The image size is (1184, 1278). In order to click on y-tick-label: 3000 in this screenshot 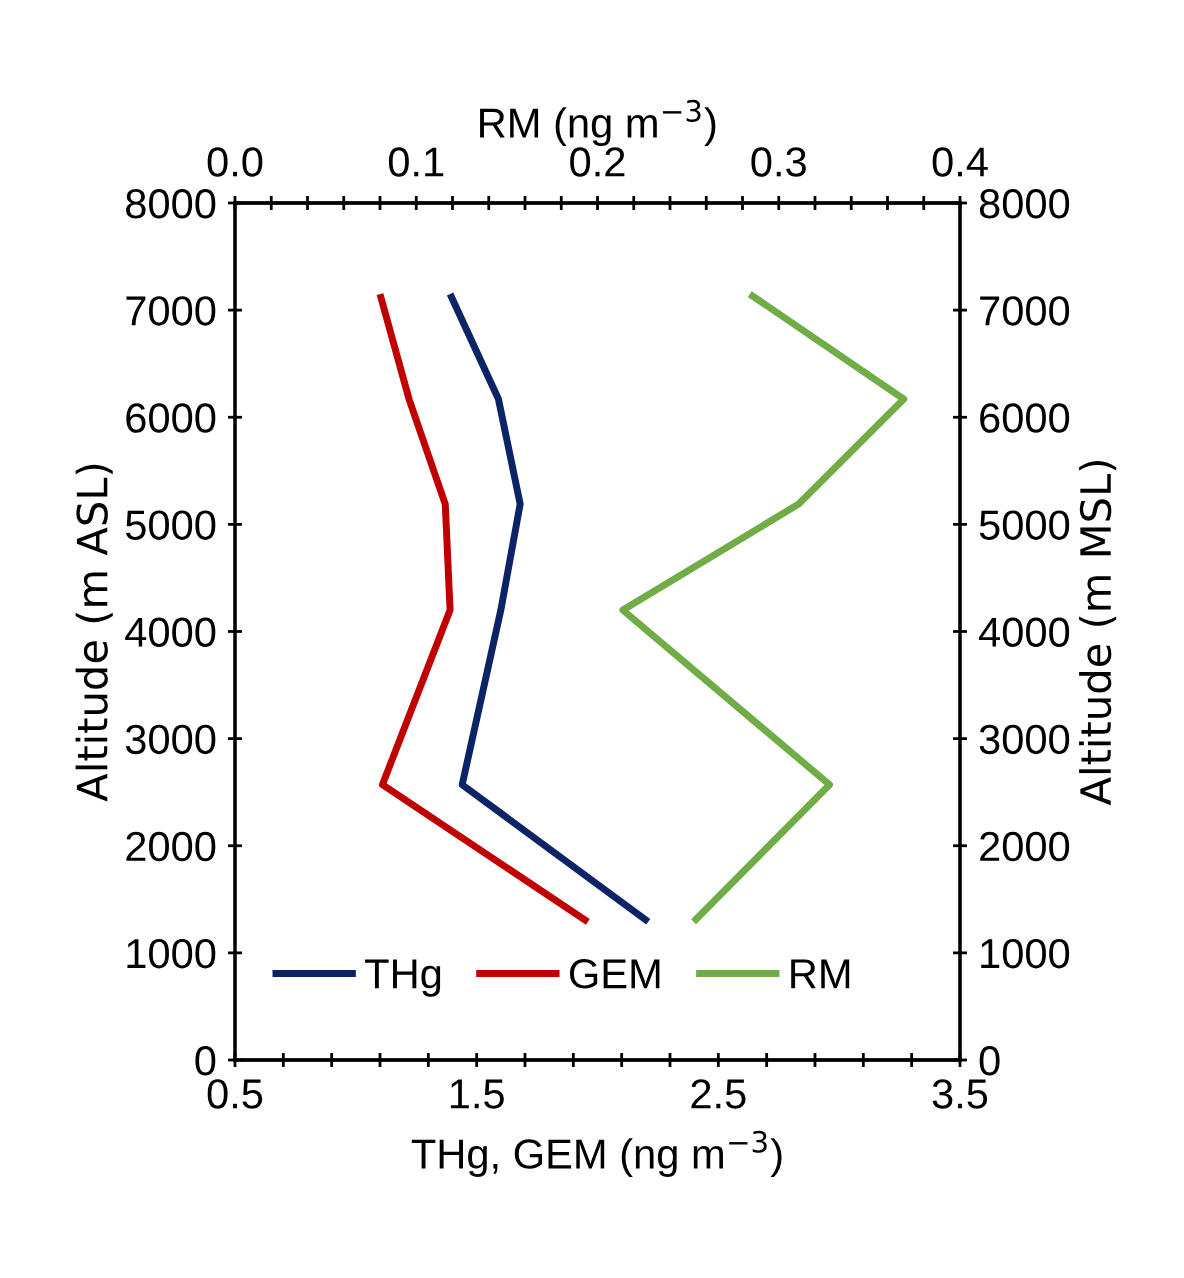, I will do `click(170, 739)`.